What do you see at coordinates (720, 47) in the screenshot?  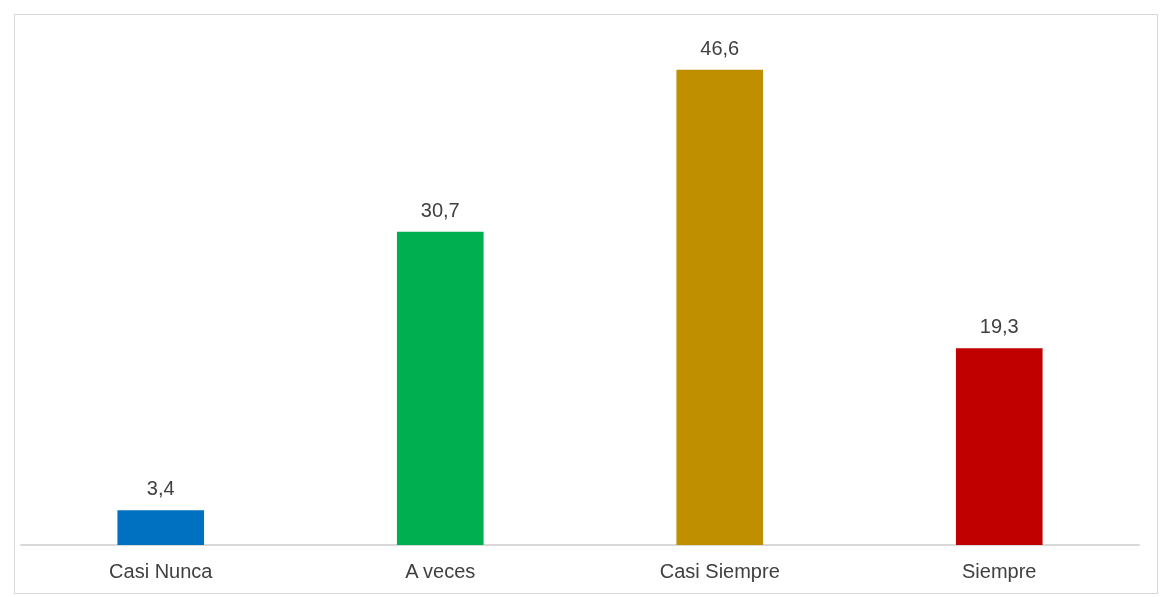 I see `data-label: 46,6` at bounding box center [720, 47].